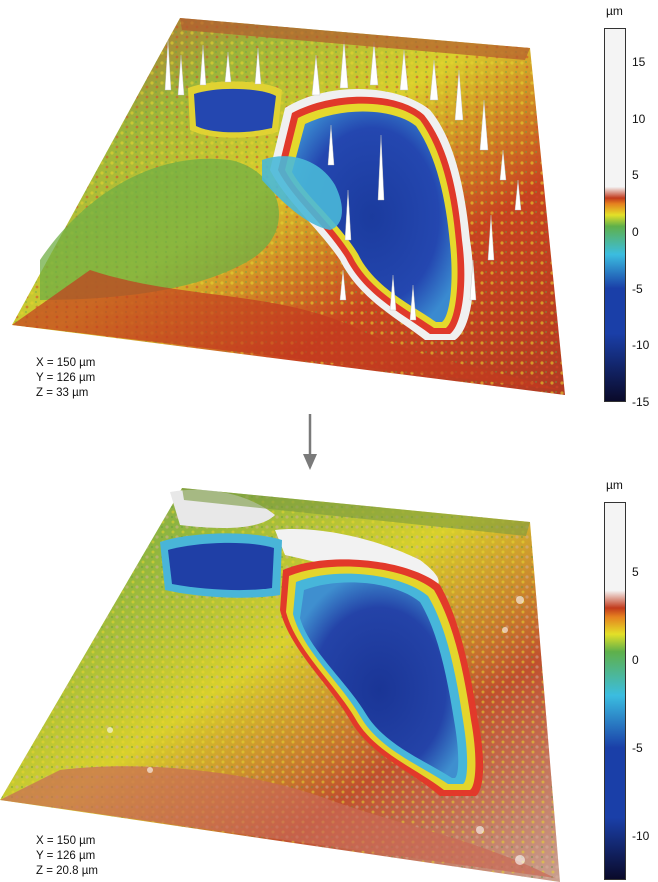 This screenshot has width=658, height=882. I want to click on colorbar-tick-label: 15, so click(639, 61).